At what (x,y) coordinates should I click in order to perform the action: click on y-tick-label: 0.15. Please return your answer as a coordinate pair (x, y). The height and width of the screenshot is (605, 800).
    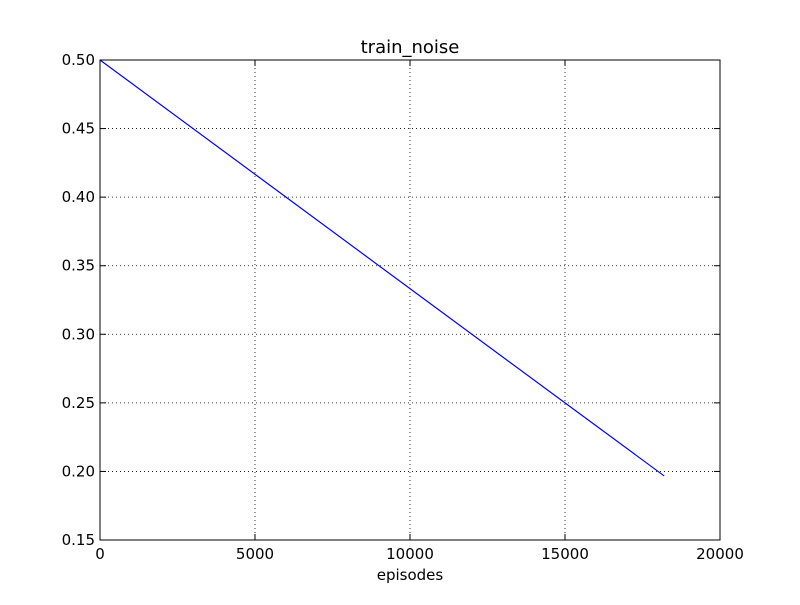
    Looking at the image, I should click on (78, 540).